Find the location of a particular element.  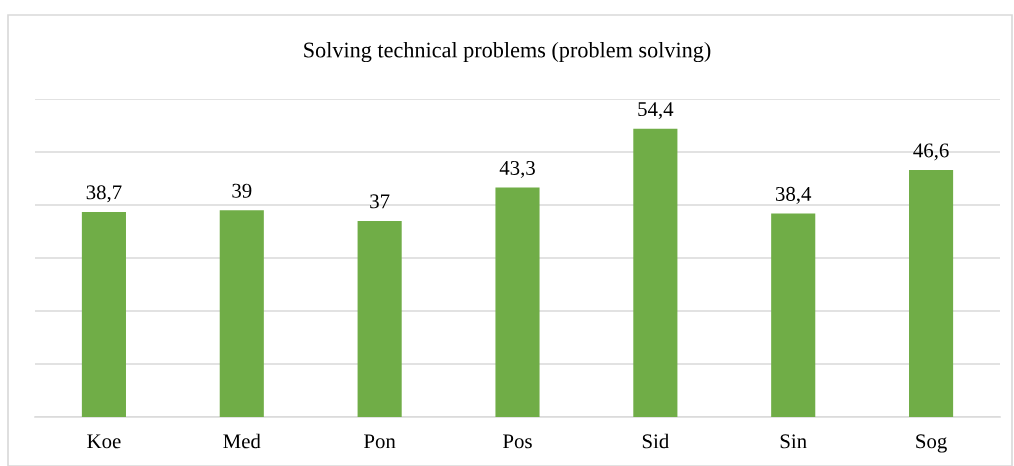

x-tick-label: Sin is located at coordinates (793, 441).